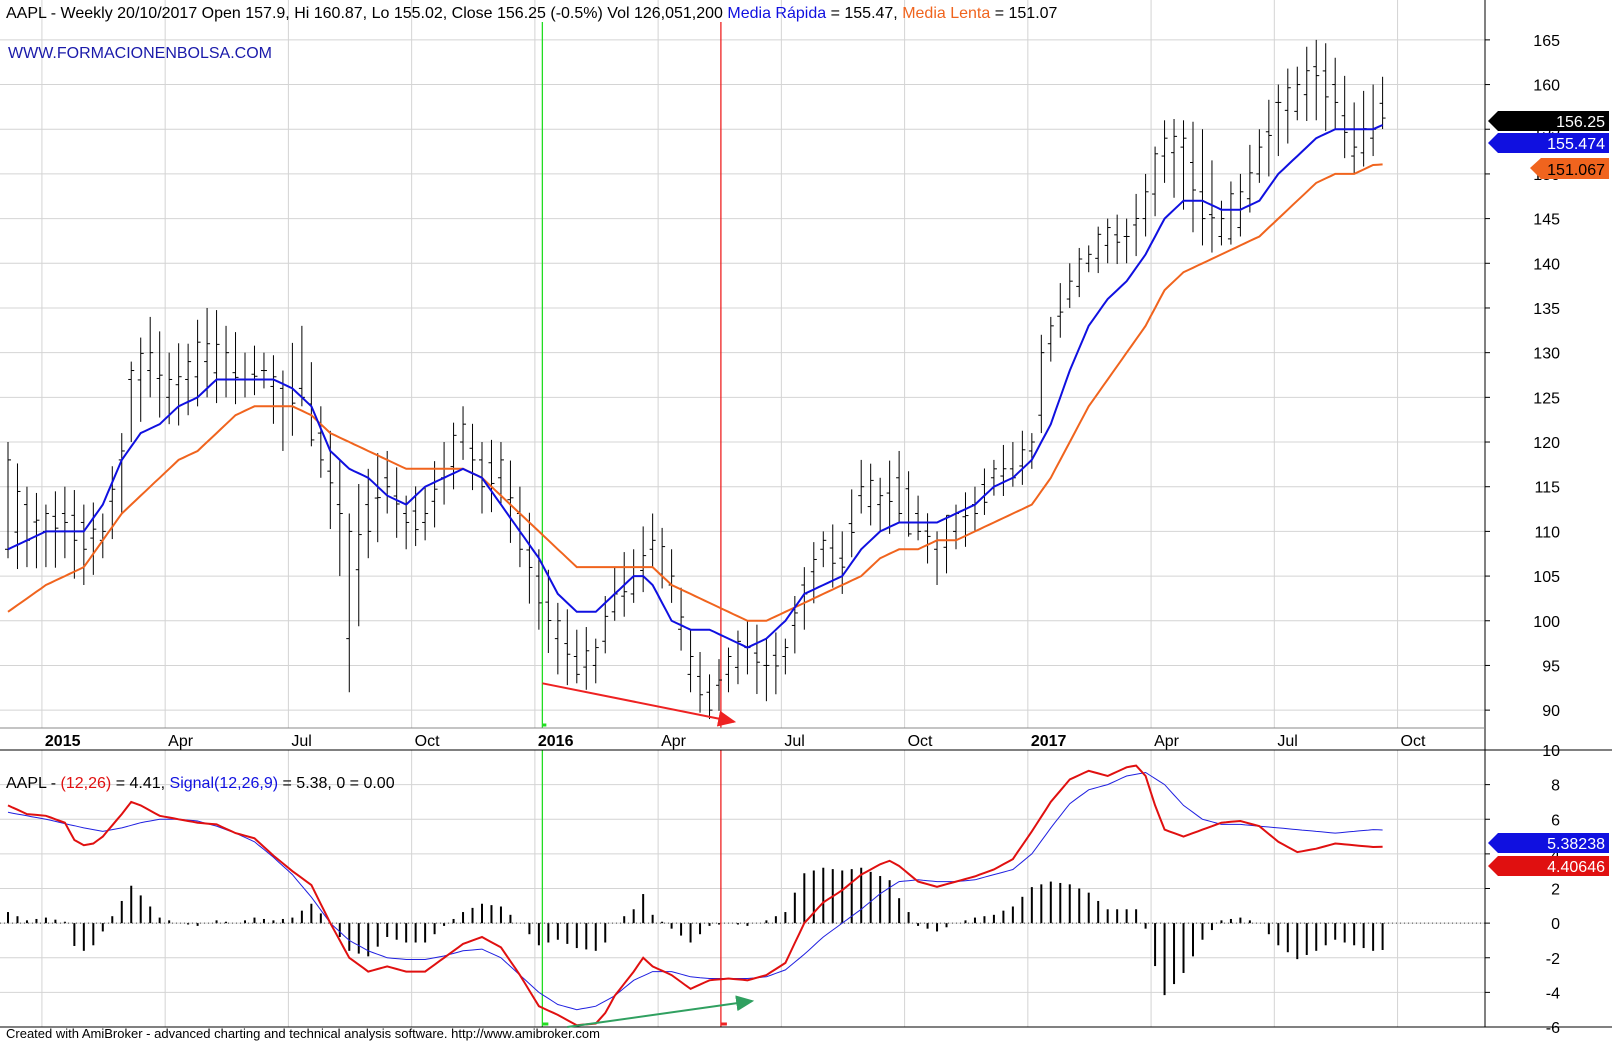 The height and width of the screenshot is (1048, 1612). Describe the element at coordinates (556, 741) in the screenshot. I see `time-tick-label: 2016` at that location.